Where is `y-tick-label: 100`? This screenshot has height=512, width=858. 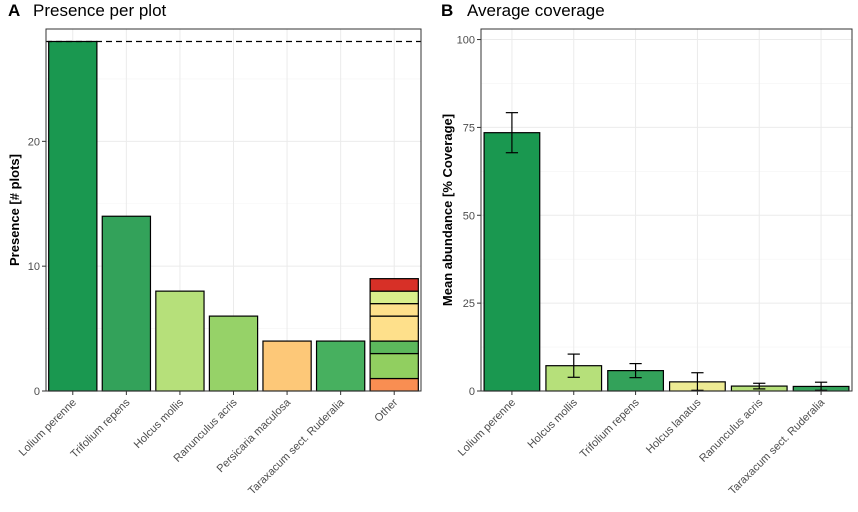
y-tick-label: 100 is located at coordinates (466, 41).